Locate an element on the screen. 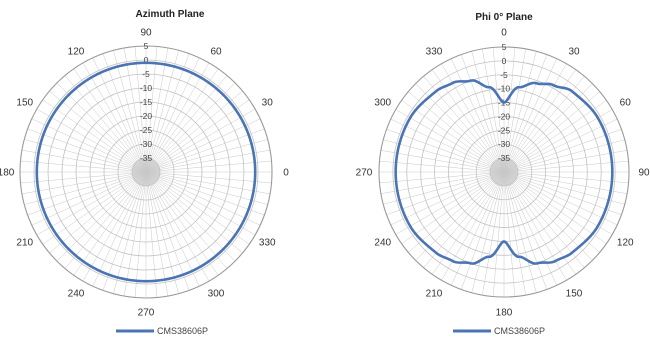  phi-rtick-label: -25 is located at coordinates (504, 130).